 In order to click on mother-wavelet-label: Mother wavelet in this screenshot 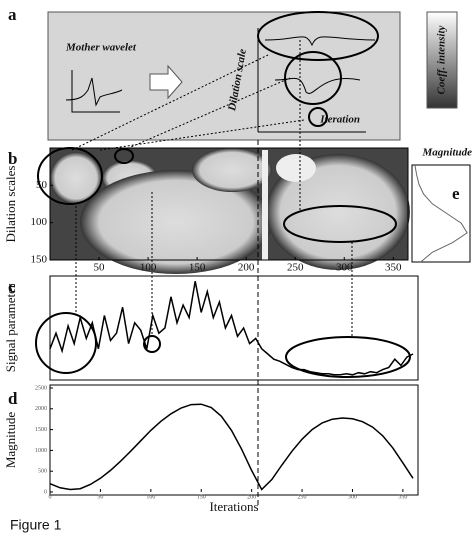, I will do `click(101, 48)`.